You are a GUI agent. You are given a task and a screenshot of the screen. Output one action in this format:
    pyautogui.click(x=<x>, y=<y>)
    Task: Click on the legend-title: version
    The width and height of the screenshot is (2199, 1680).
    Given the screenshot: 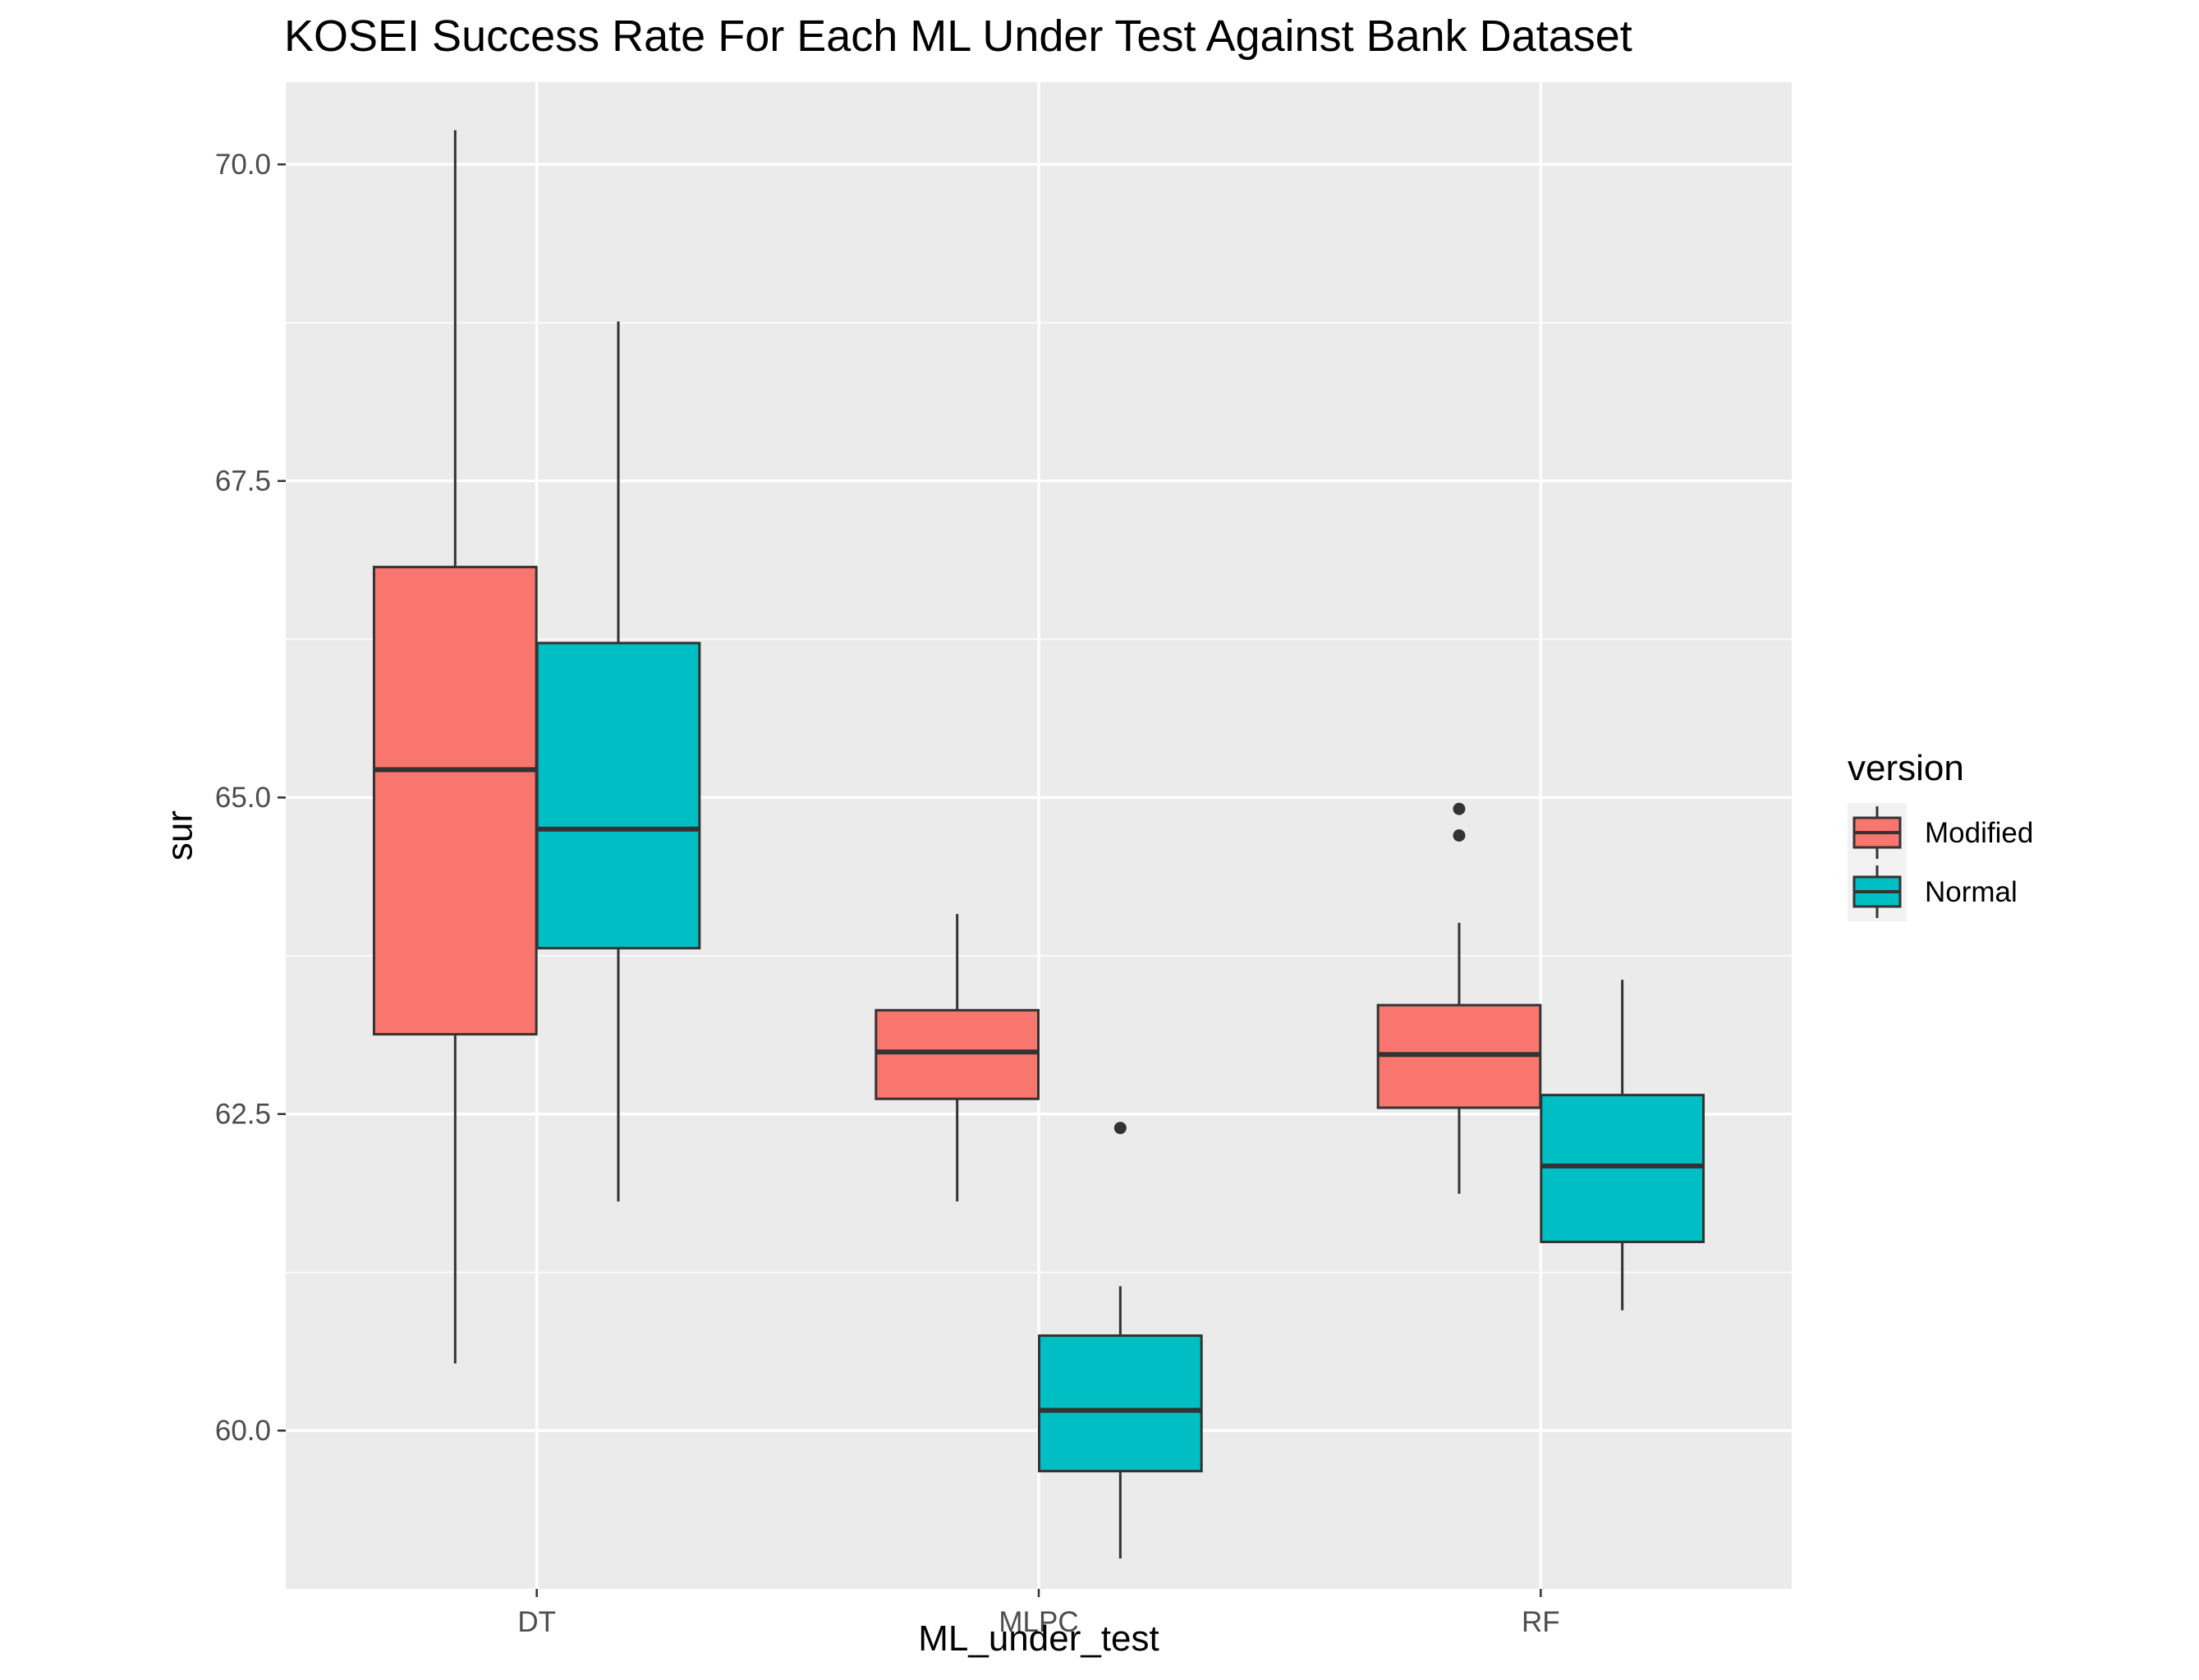 What is the action you would take?
    pyautogui.click(x=1906, y=768)
    